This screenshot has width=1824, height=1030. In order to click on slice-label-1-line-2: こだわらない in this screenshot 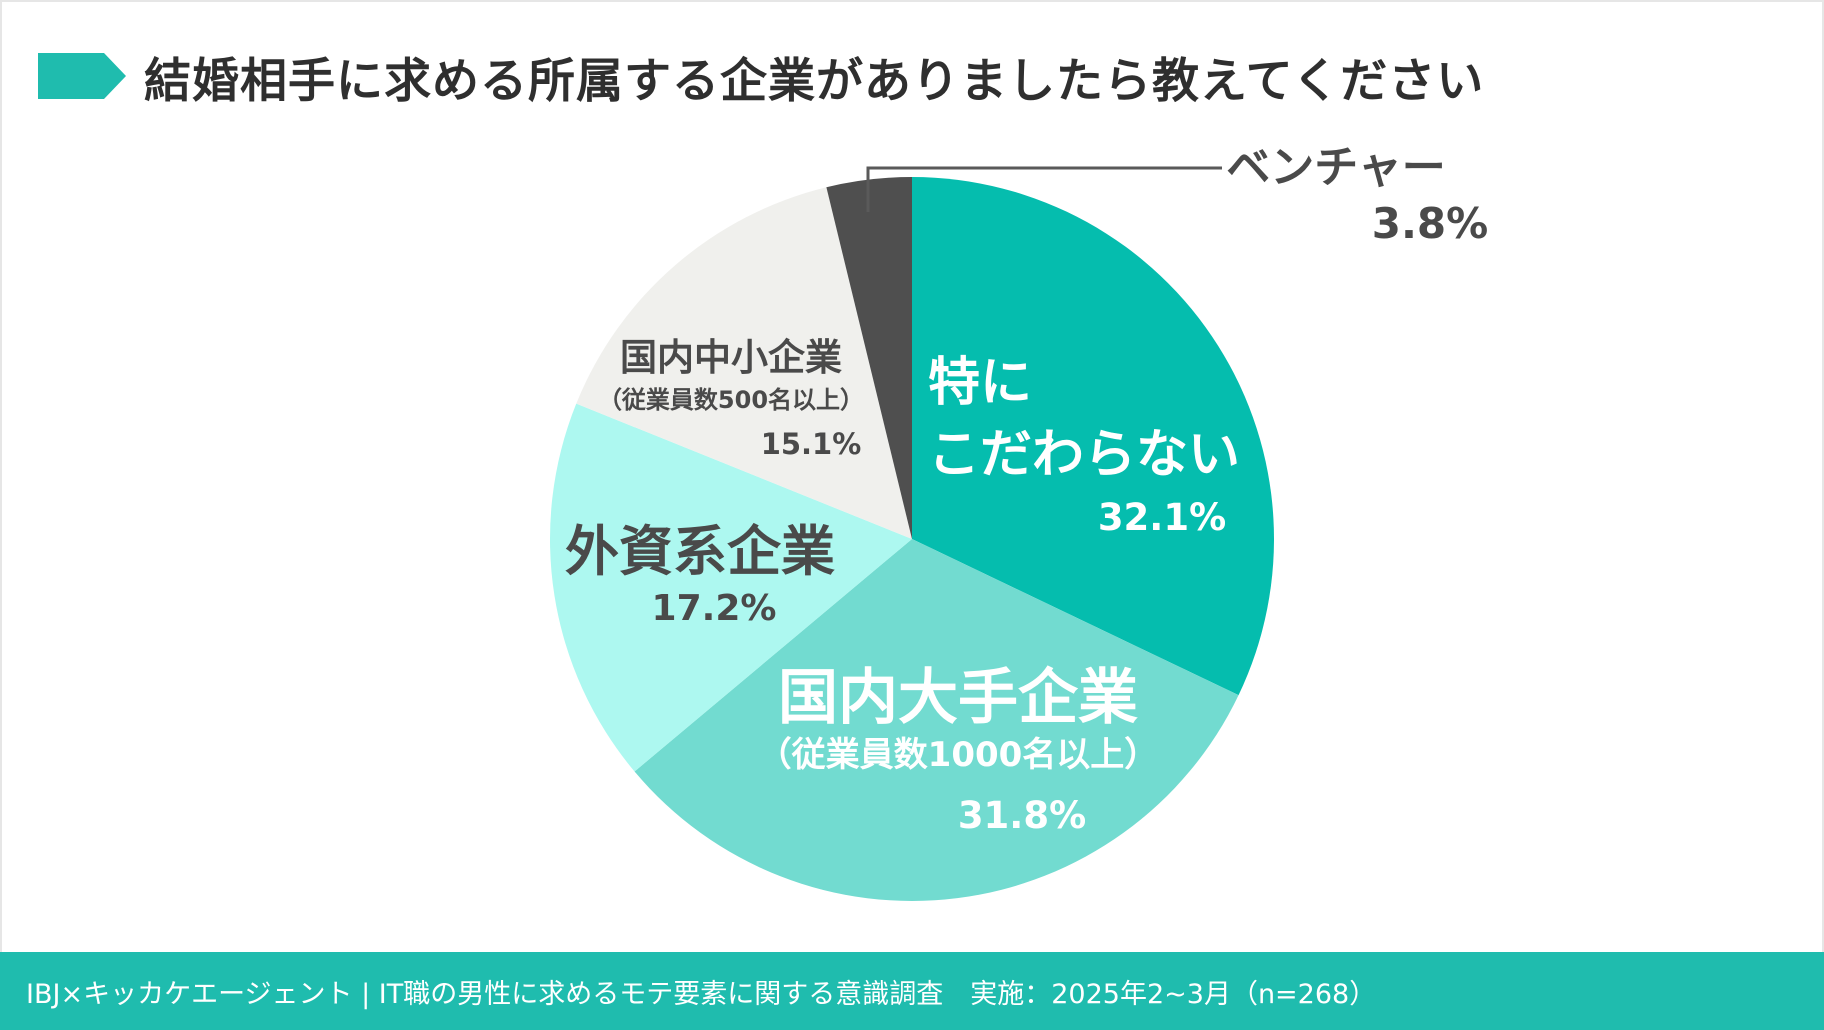, I will do `click(1084, 455)`.